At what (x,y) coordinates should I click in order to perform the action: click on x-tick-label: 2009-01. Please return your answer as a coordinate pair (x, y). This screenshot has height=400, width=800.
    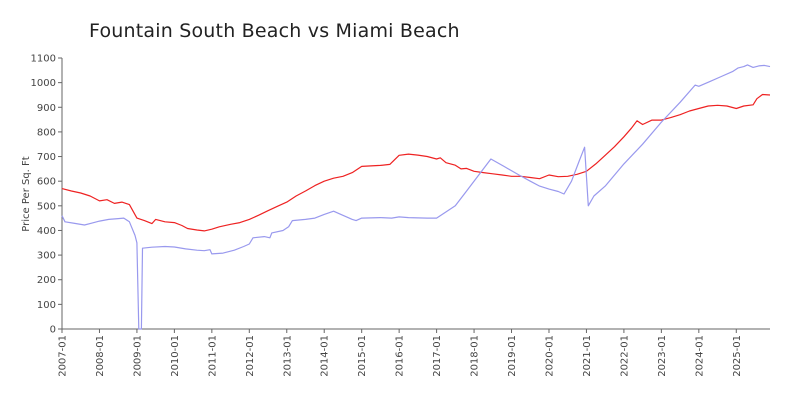
    Looking at the image, I should click on (137, 356).